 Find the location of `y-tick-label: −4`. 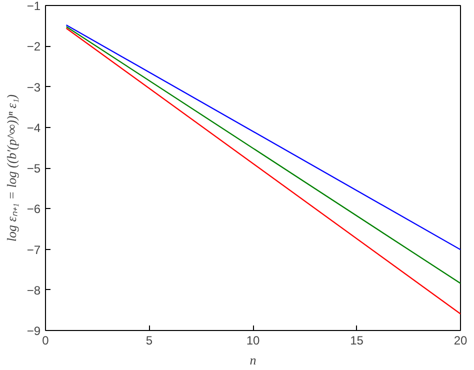

y-tick-label: −4 is located at coordinates (33, 127).